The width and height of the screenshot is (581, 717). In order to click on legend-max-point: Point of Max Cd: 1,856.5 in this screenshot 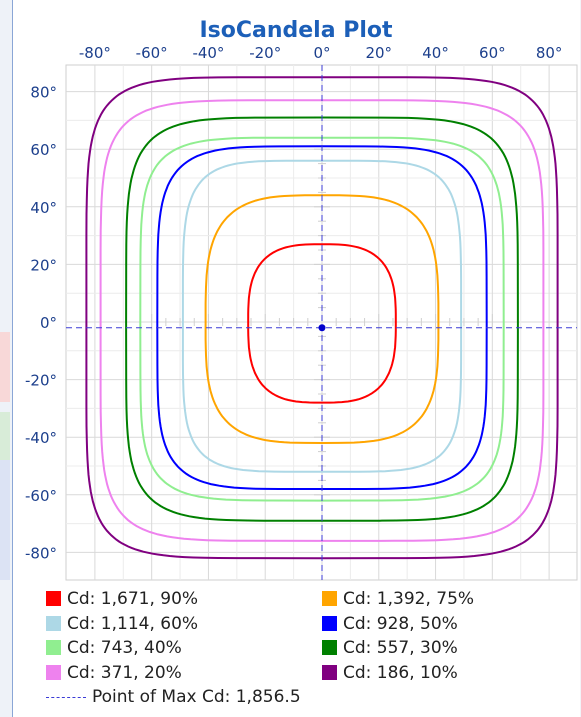, I will do `click(173, 697)`.